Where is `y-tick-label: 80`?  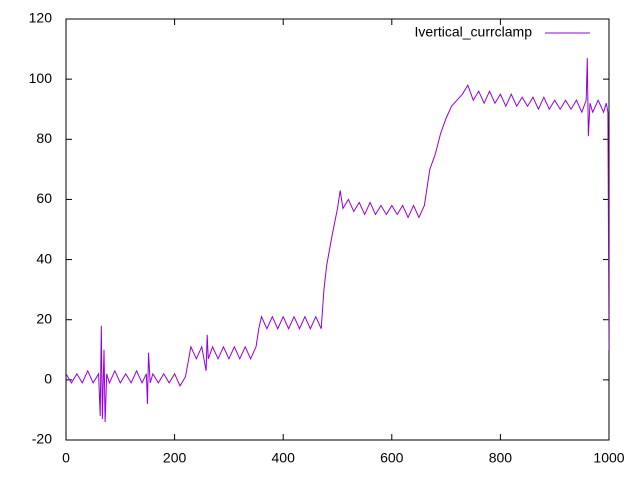
y-tick-label: 80 is located at coordinates (44, 138).